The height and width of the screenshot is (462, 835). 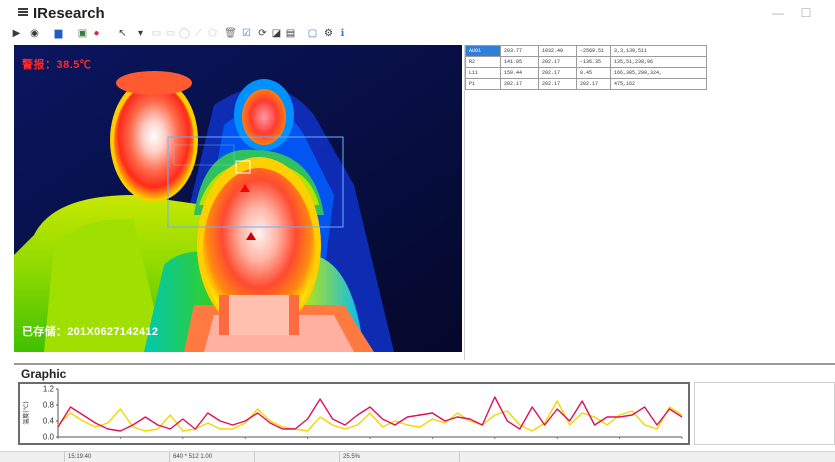 What do you see at coordinates (778, 13) in the screenshot?
I see `minimize-button: —` at bounding box center [778, 13].